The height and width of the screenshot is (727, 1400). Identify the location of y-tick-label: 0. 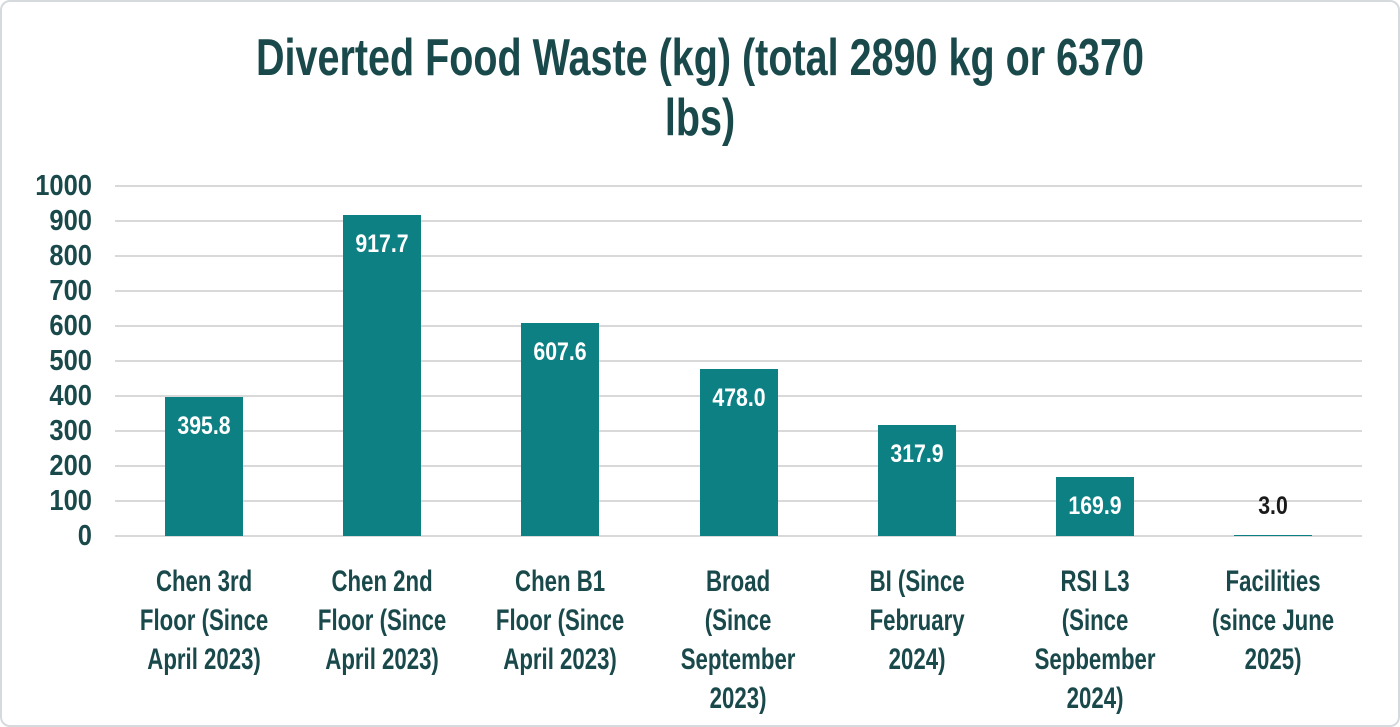
(84, 536).